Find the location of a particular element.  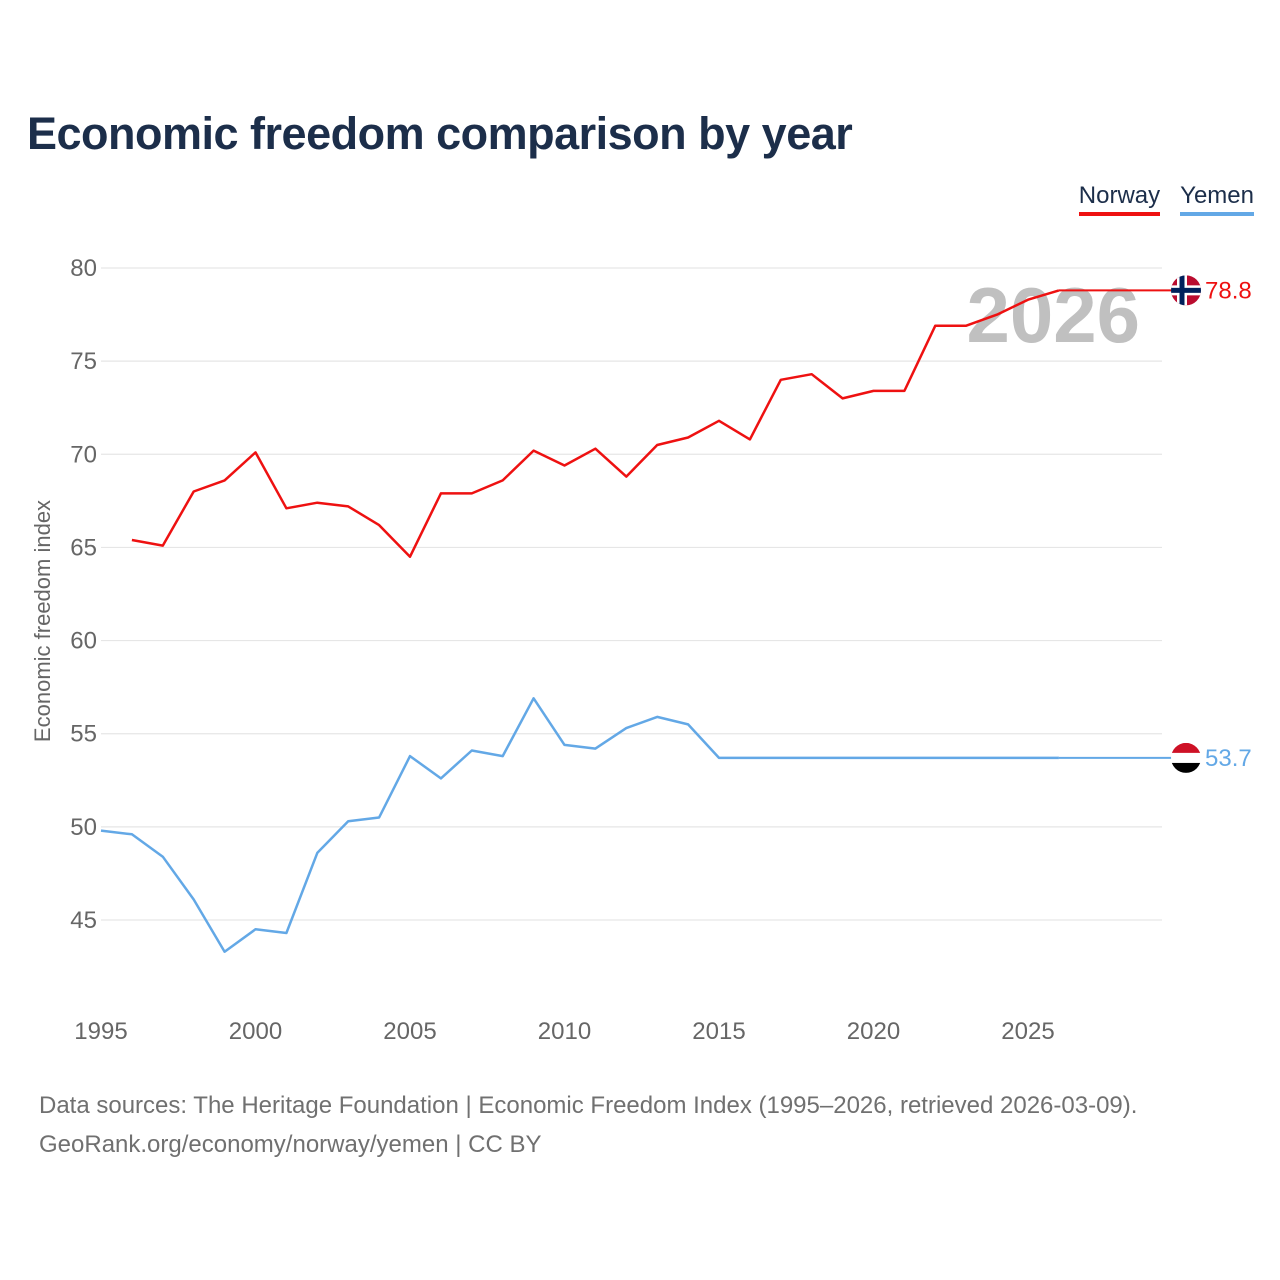

x-tick-label: 1995 is located at coordinates (100, 1031).